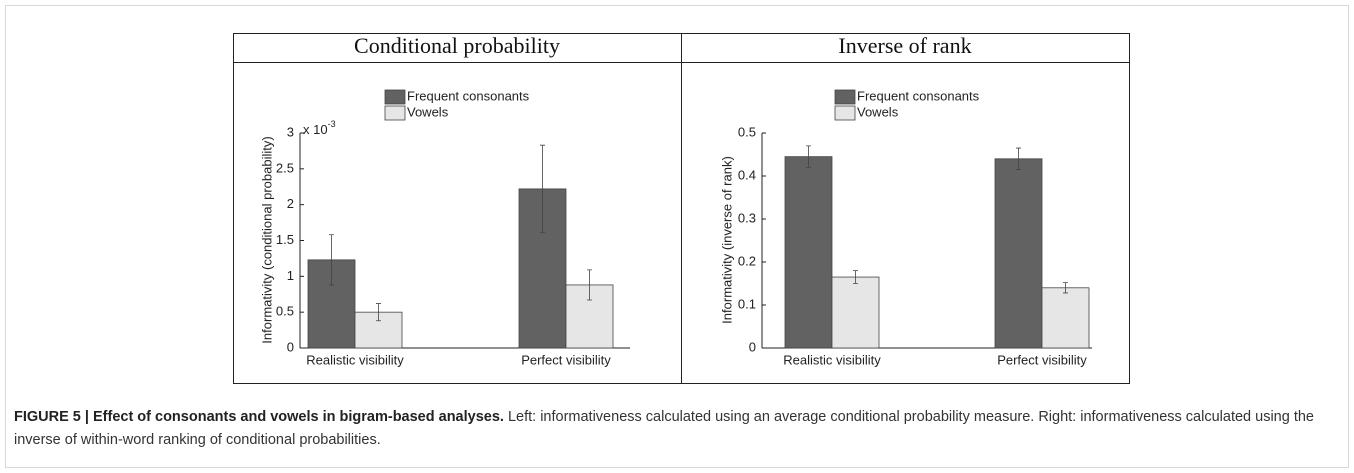 The width and height of the screenshot is (1354, 473). I want to click on y-axis-label: Informativity (conditional probability), so click(266, 239).